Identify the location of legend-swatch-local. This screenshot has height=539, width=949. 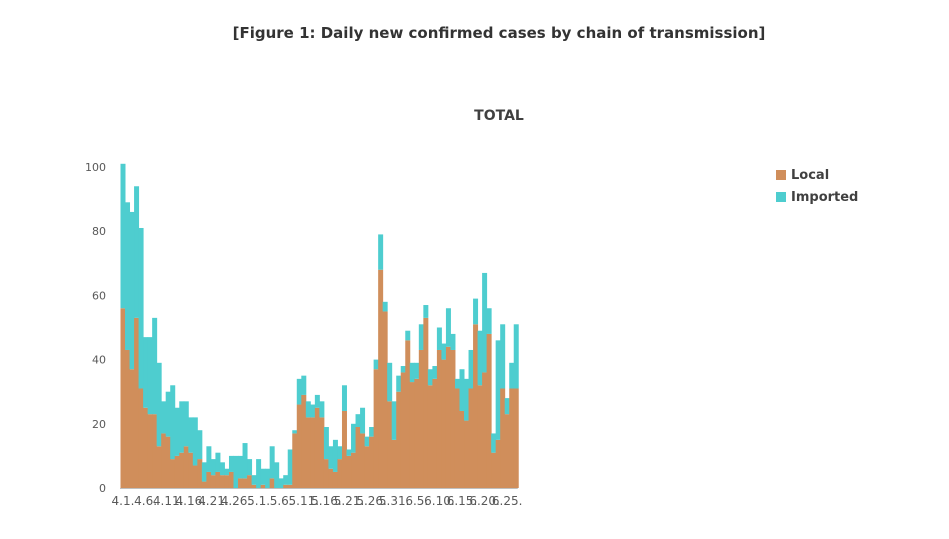
(781, 175).